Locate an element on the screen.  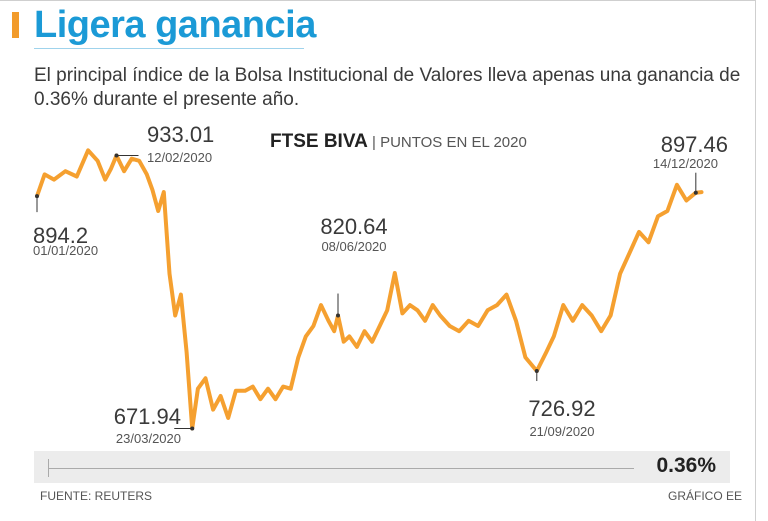
chart-title: FTSE BIVA is located at coordinates (319, 141).